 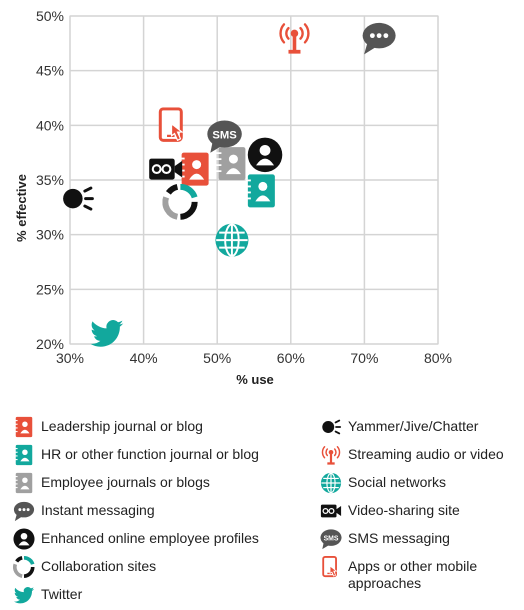 What do you see at coordinates (399, 538) in the screenshot?
I see `legend-label: SMS messaging` at bounding box center [399, 538].